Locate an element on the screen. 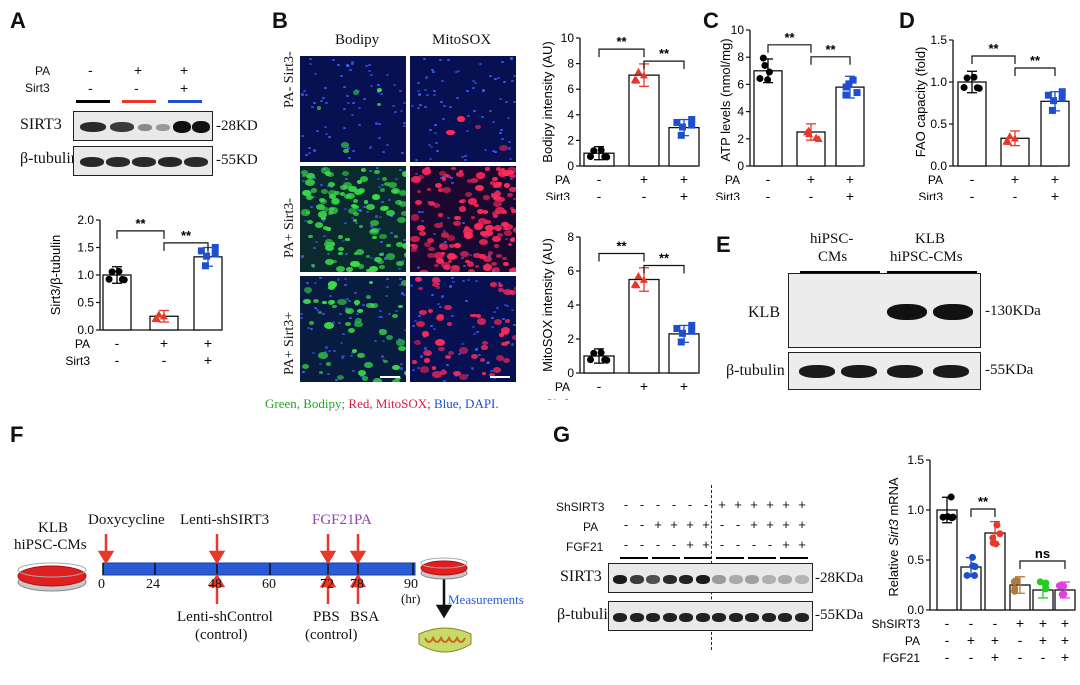 The height and width of the screenshot is (685, 1080). culture-dish-end-icon is located at coordinates (444, 568).